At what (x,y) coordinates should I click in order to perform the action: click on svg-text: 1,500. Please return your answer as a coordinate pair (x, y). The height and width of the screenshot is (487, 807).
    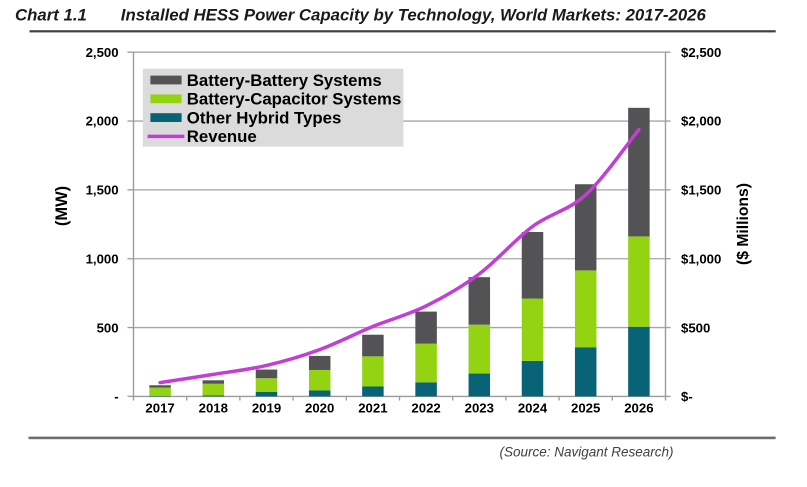
    Looking at the image, I should click on (102, 190).